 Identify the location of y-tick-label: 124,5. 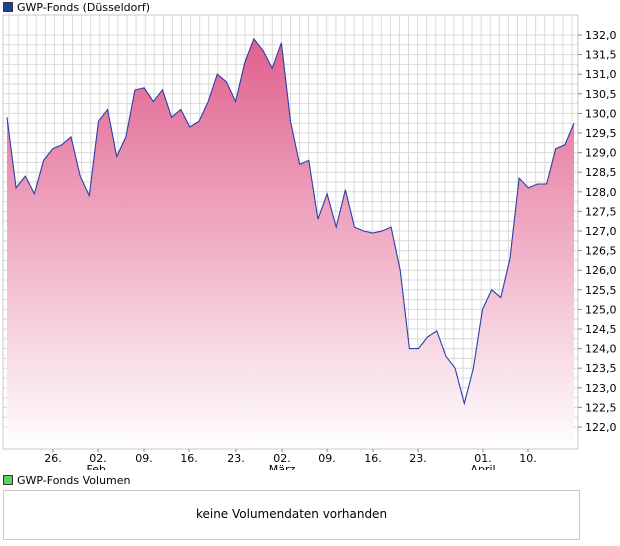
(601, 329).